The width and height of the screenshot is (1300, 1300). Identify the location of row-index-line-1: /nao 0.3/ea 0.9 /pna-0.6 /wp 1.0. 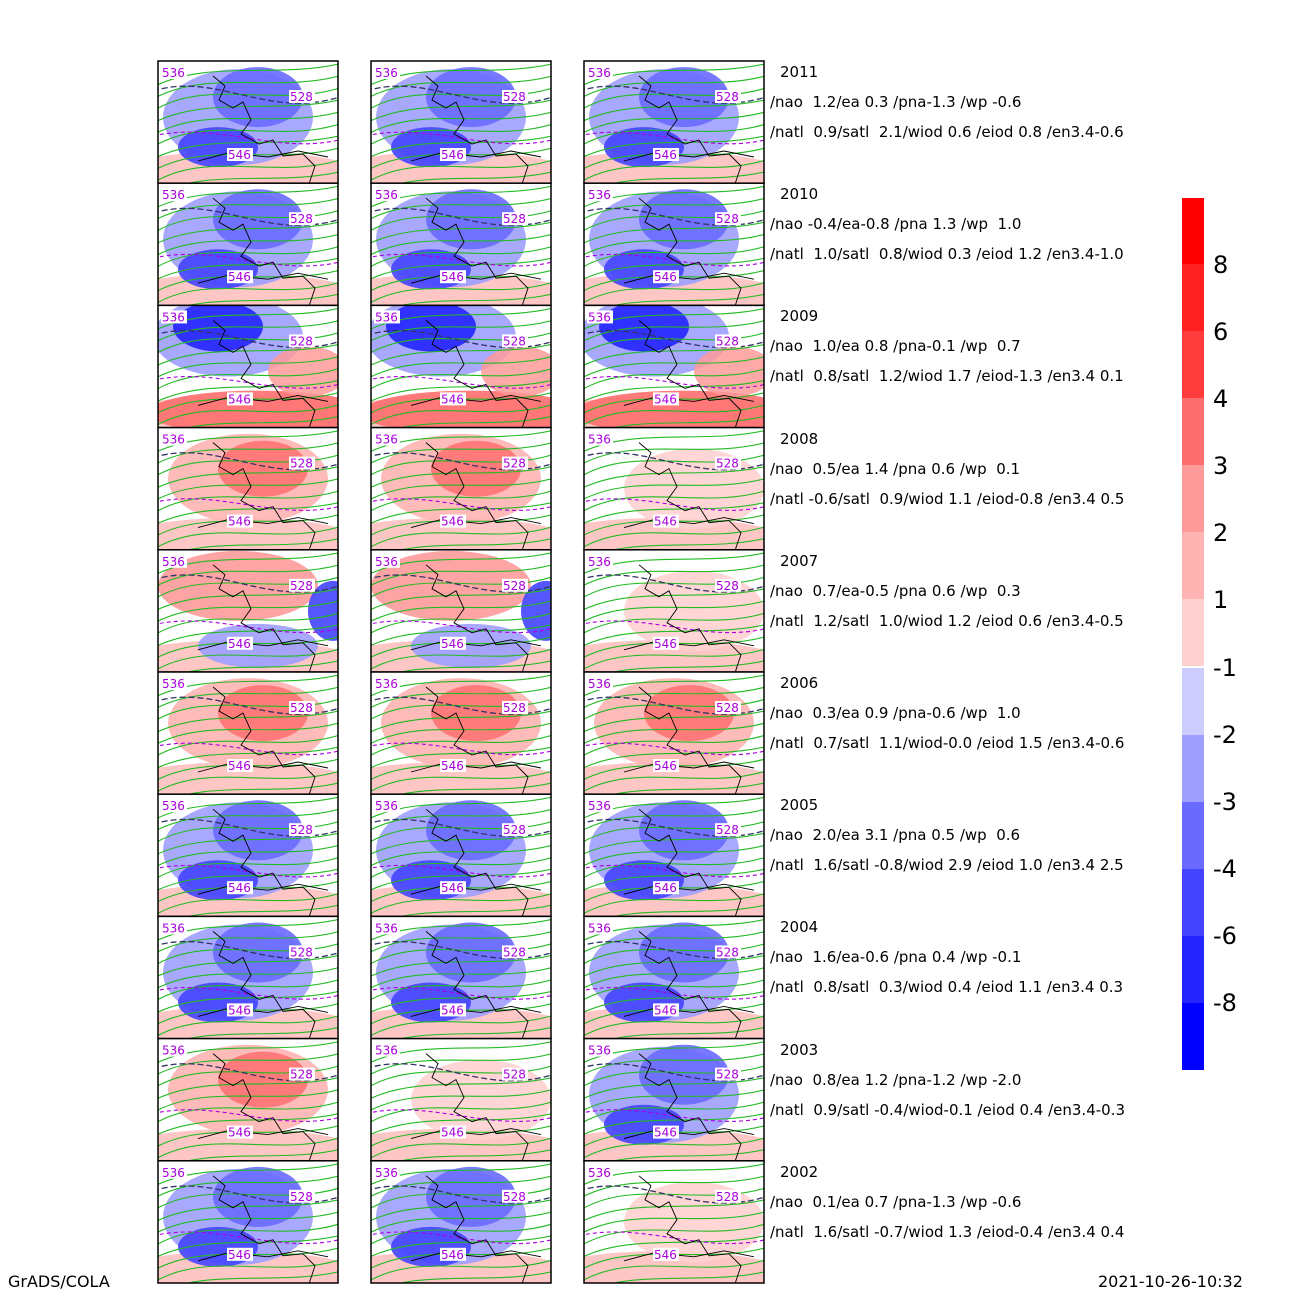
(895, 713).